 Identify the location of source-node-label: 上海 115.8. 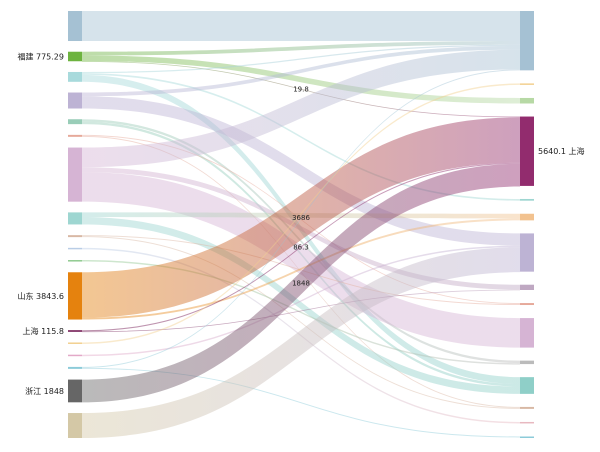
(43, 331).